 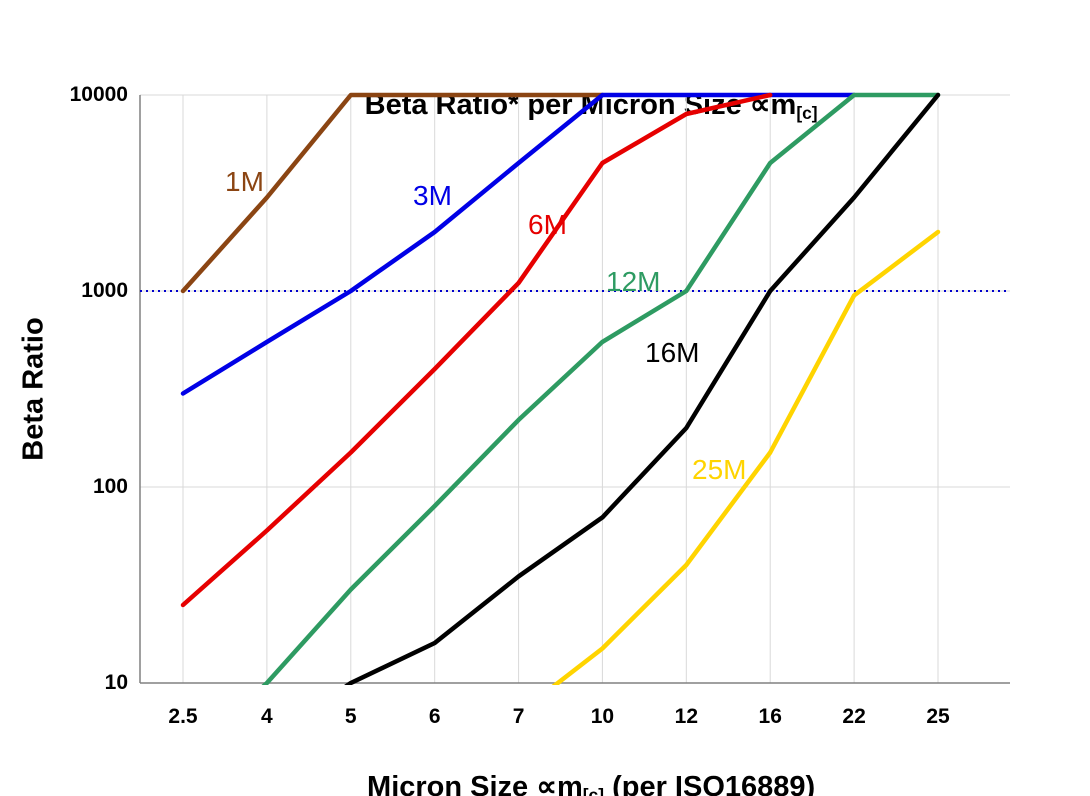 What do you see at coordinates (104, 290) in the screenshot?
I see `y-tick-1000: 1000` at bounding box center [104, 290].